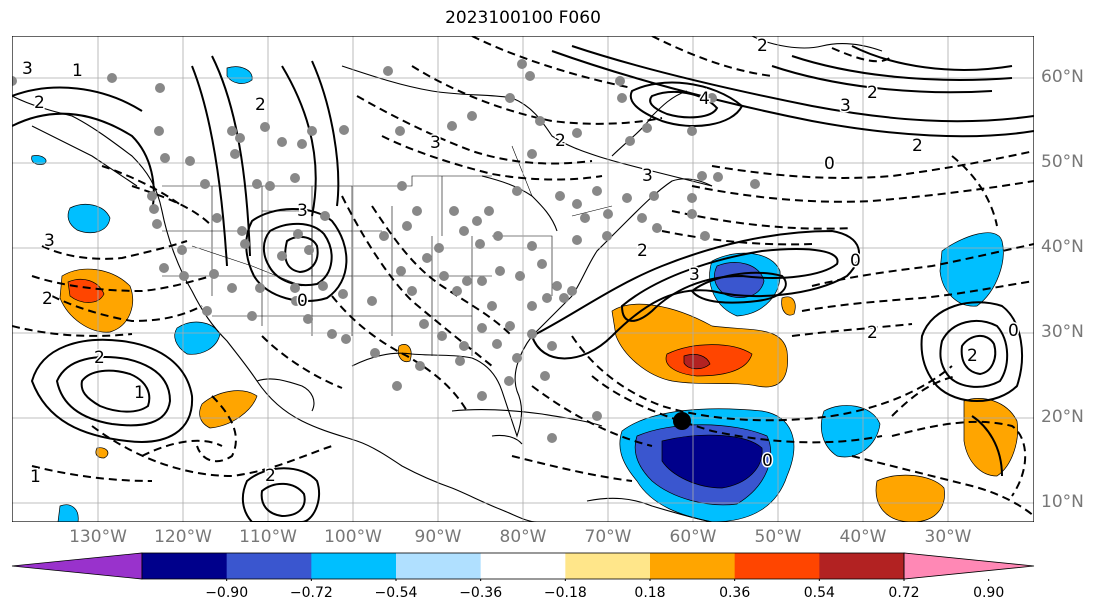 Image resolution: width=1102 pixels, height=613 pixels. I want to click on positive-anomaly-mexico, so click(228, 409).